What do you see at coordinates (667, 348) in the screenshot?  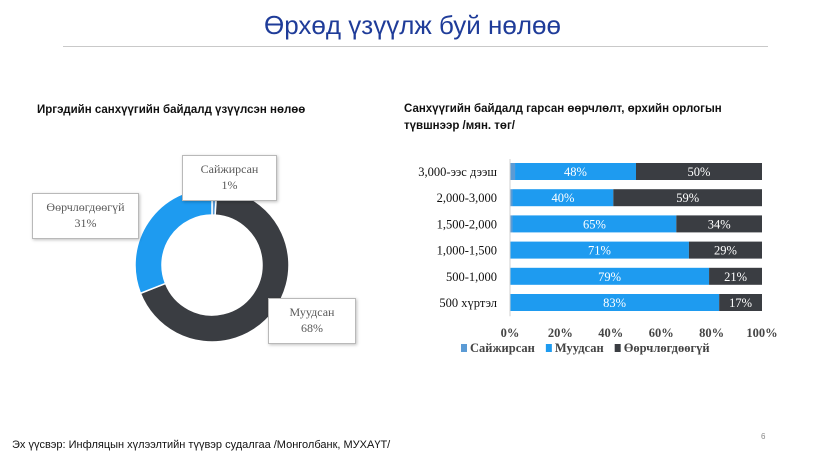 I see `legend-label-2: Өөрчлөгдөөгүй` at bounding box center [667, 348].